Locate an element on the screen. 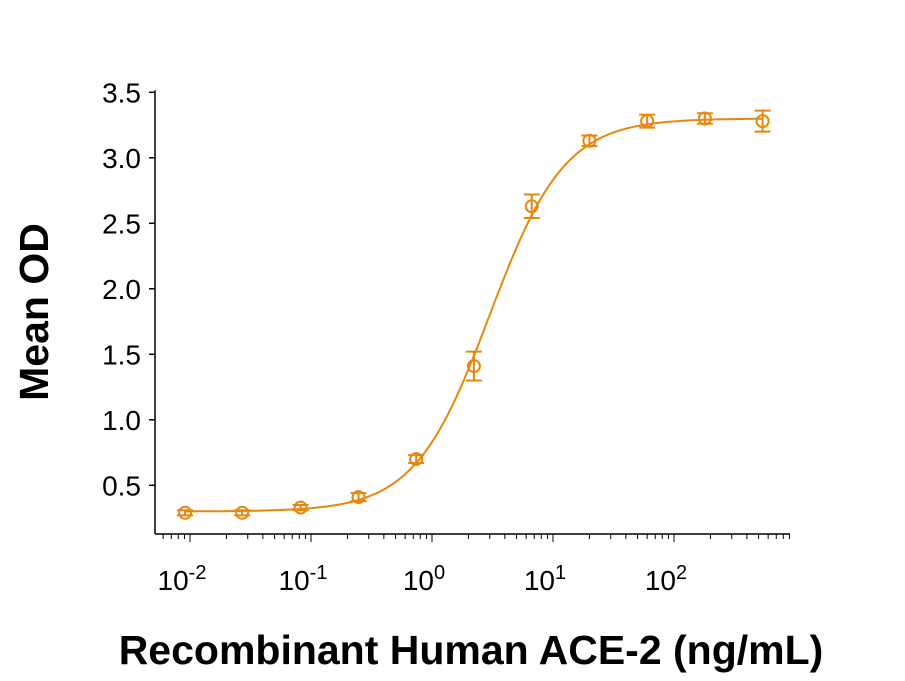 This screenshot has width=905, height=681. x-tick-exponent: -1 is located at coordinates (319, 573).